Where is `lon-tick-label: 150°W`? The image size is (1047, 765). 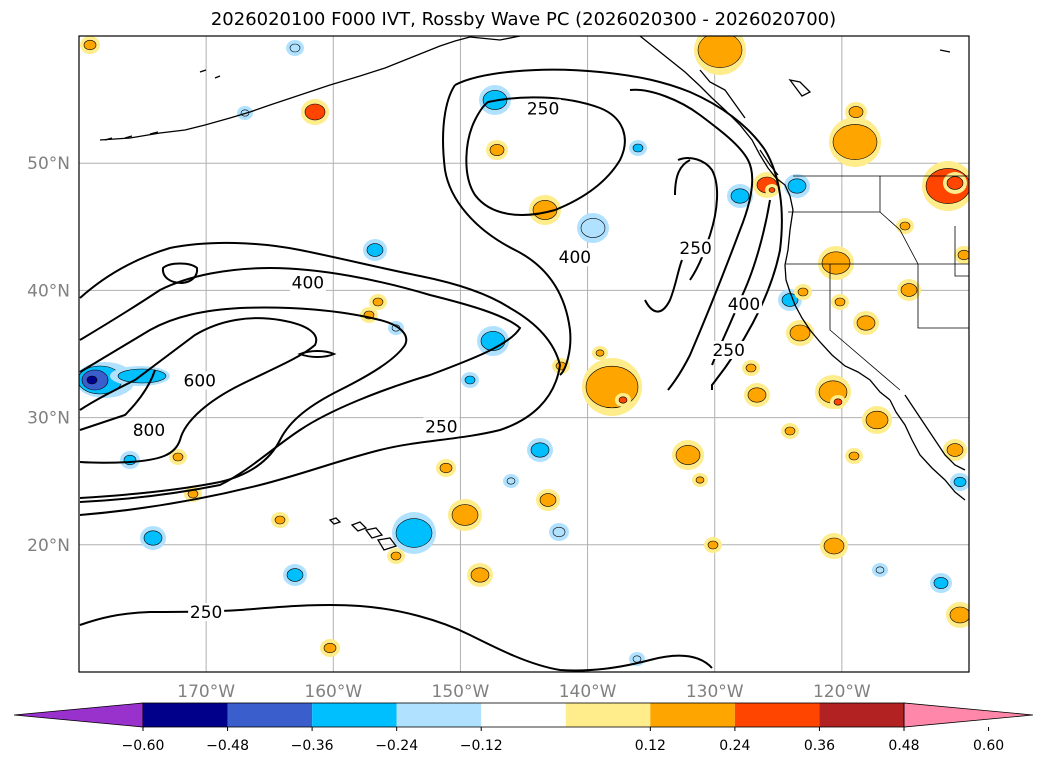
lon-tick-label: 150°W is located at coordinates (461, 692).